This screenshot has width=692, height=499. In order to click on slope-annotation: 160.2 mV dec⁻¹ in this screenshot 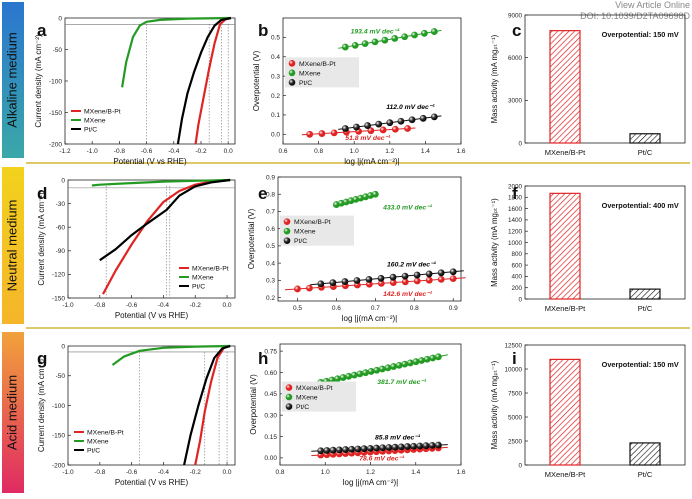, I will do `click(412, 265)`.